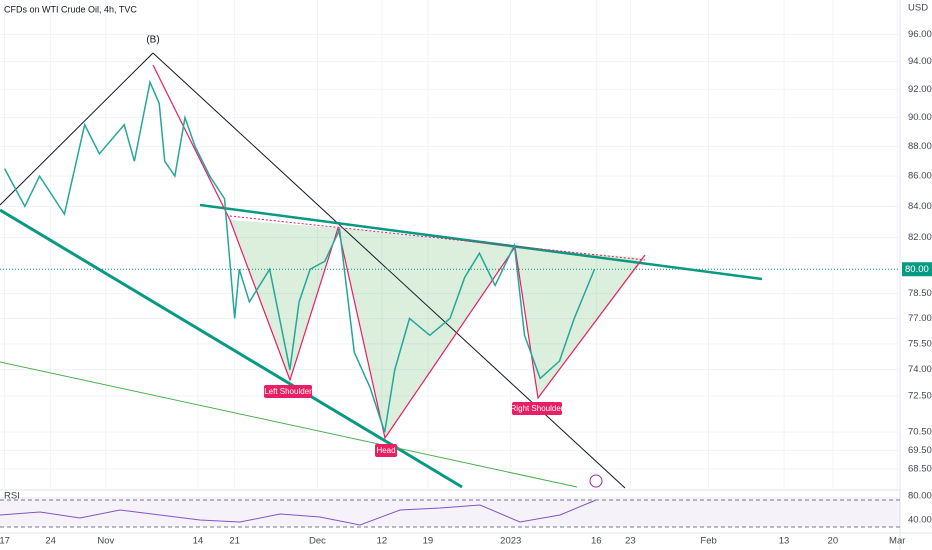 The width and height of the screenshot is (932, 550). Describe the element at coordinates (234, 541) in the screenshot. I see `x-tick-label: 21` at that location.